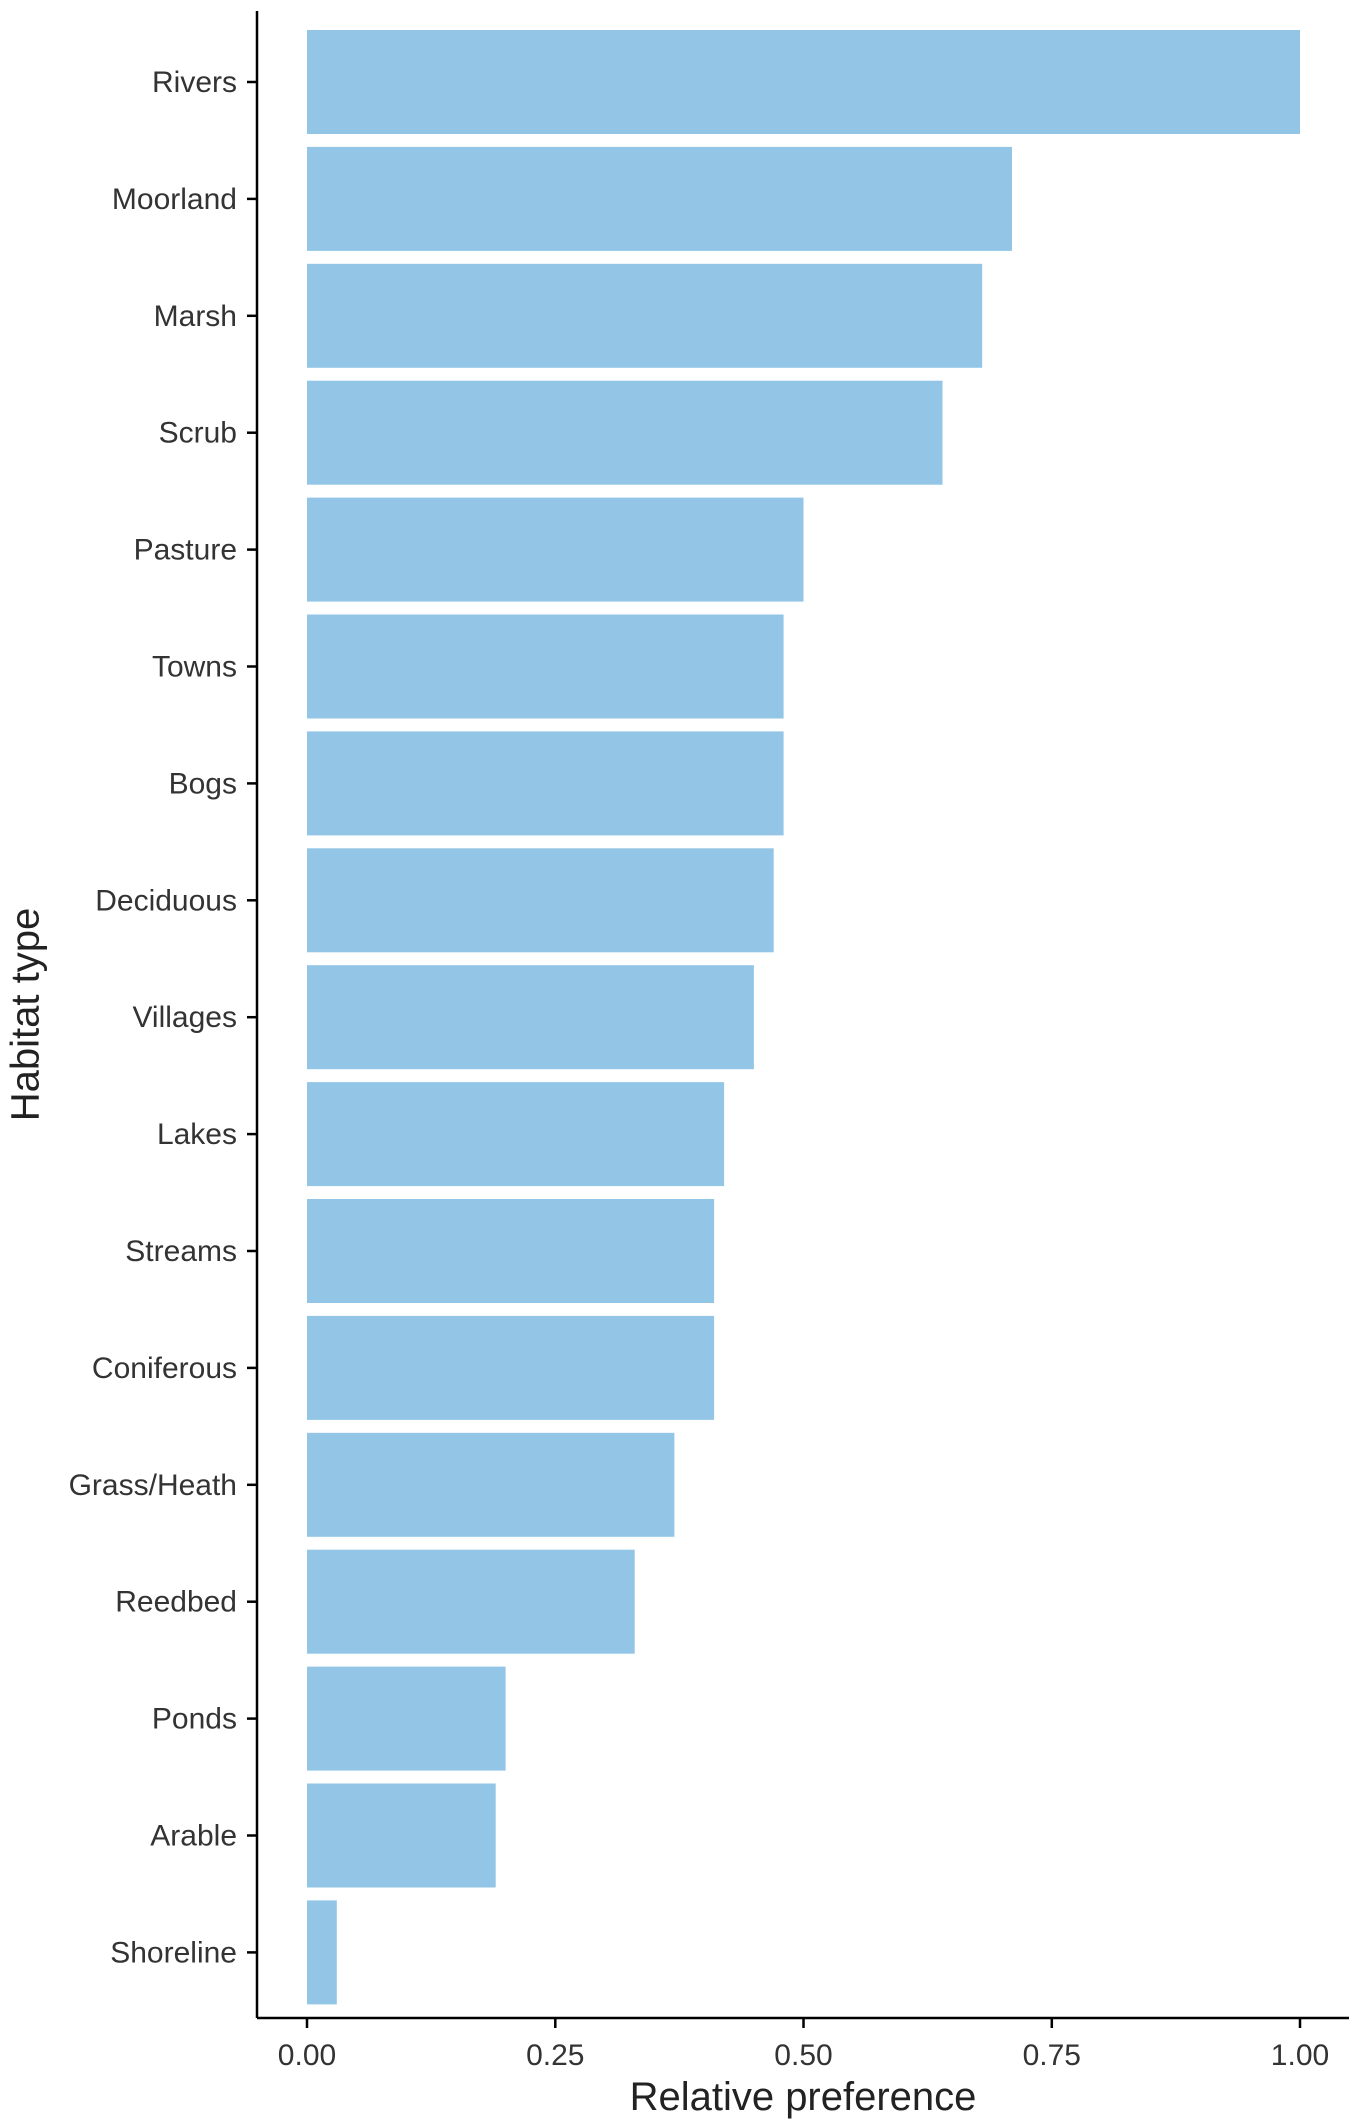 This screenshot has width=1358, height=2125. Describe the element at coordinates (555, 2055) in the screenshot. I see `x-tick-label: 0.25` at that location.